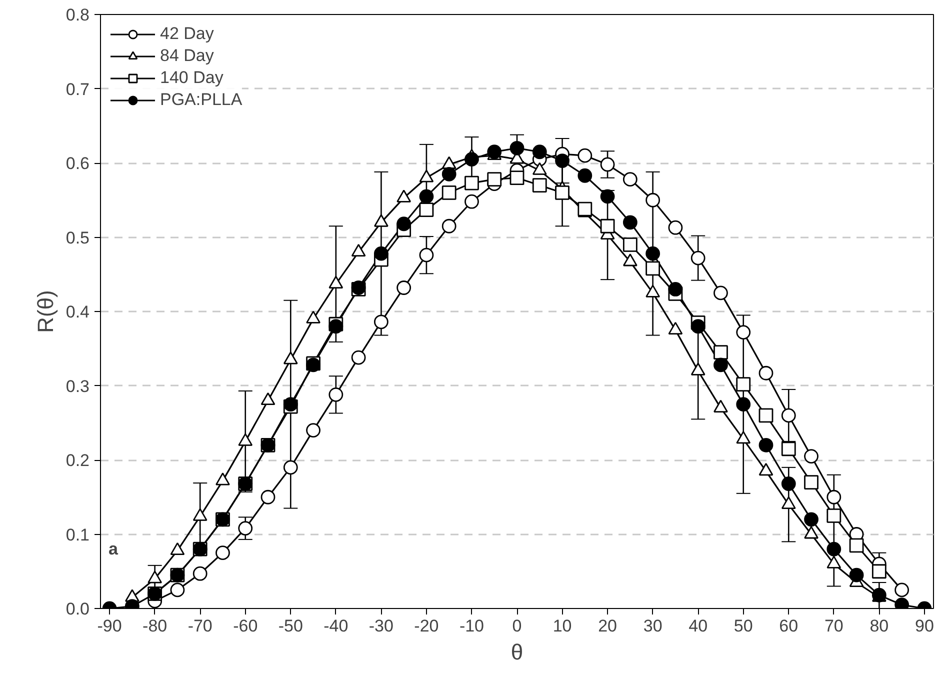 The image size is (951, 698). I want to click on y-tick-label: 0.2, so click(78, 460).